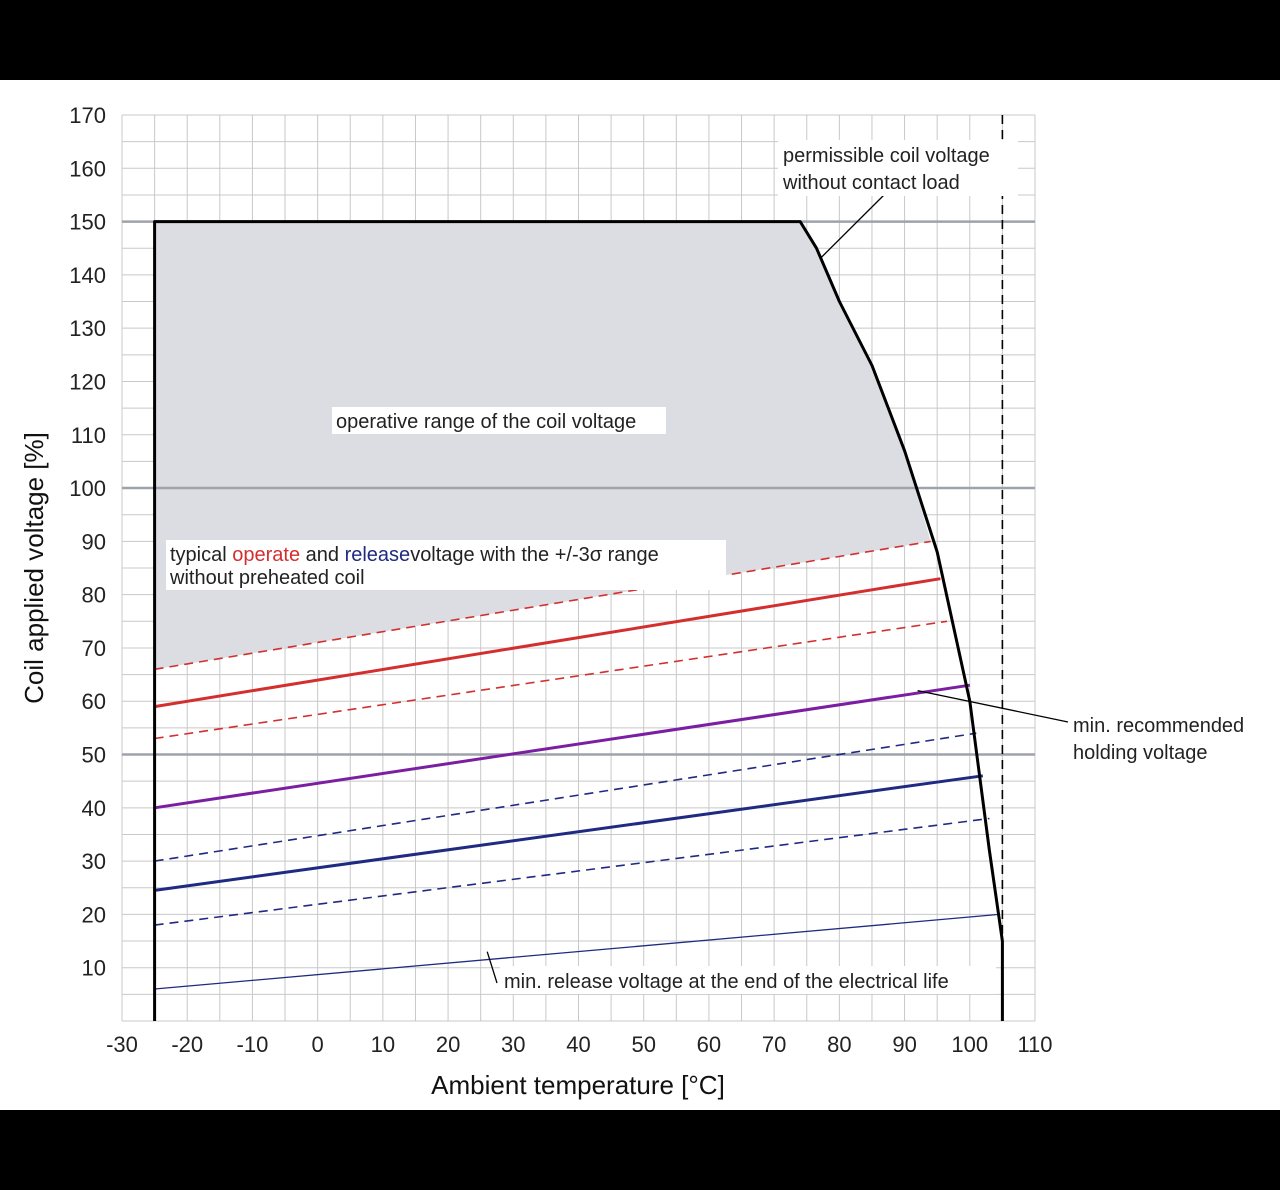 This screenshot has width=1280, height=1190. What do you see at coordinates (322, 555) in the screenshot?
I see `annotation-typical-and: and` at bounding box center [322, 555].